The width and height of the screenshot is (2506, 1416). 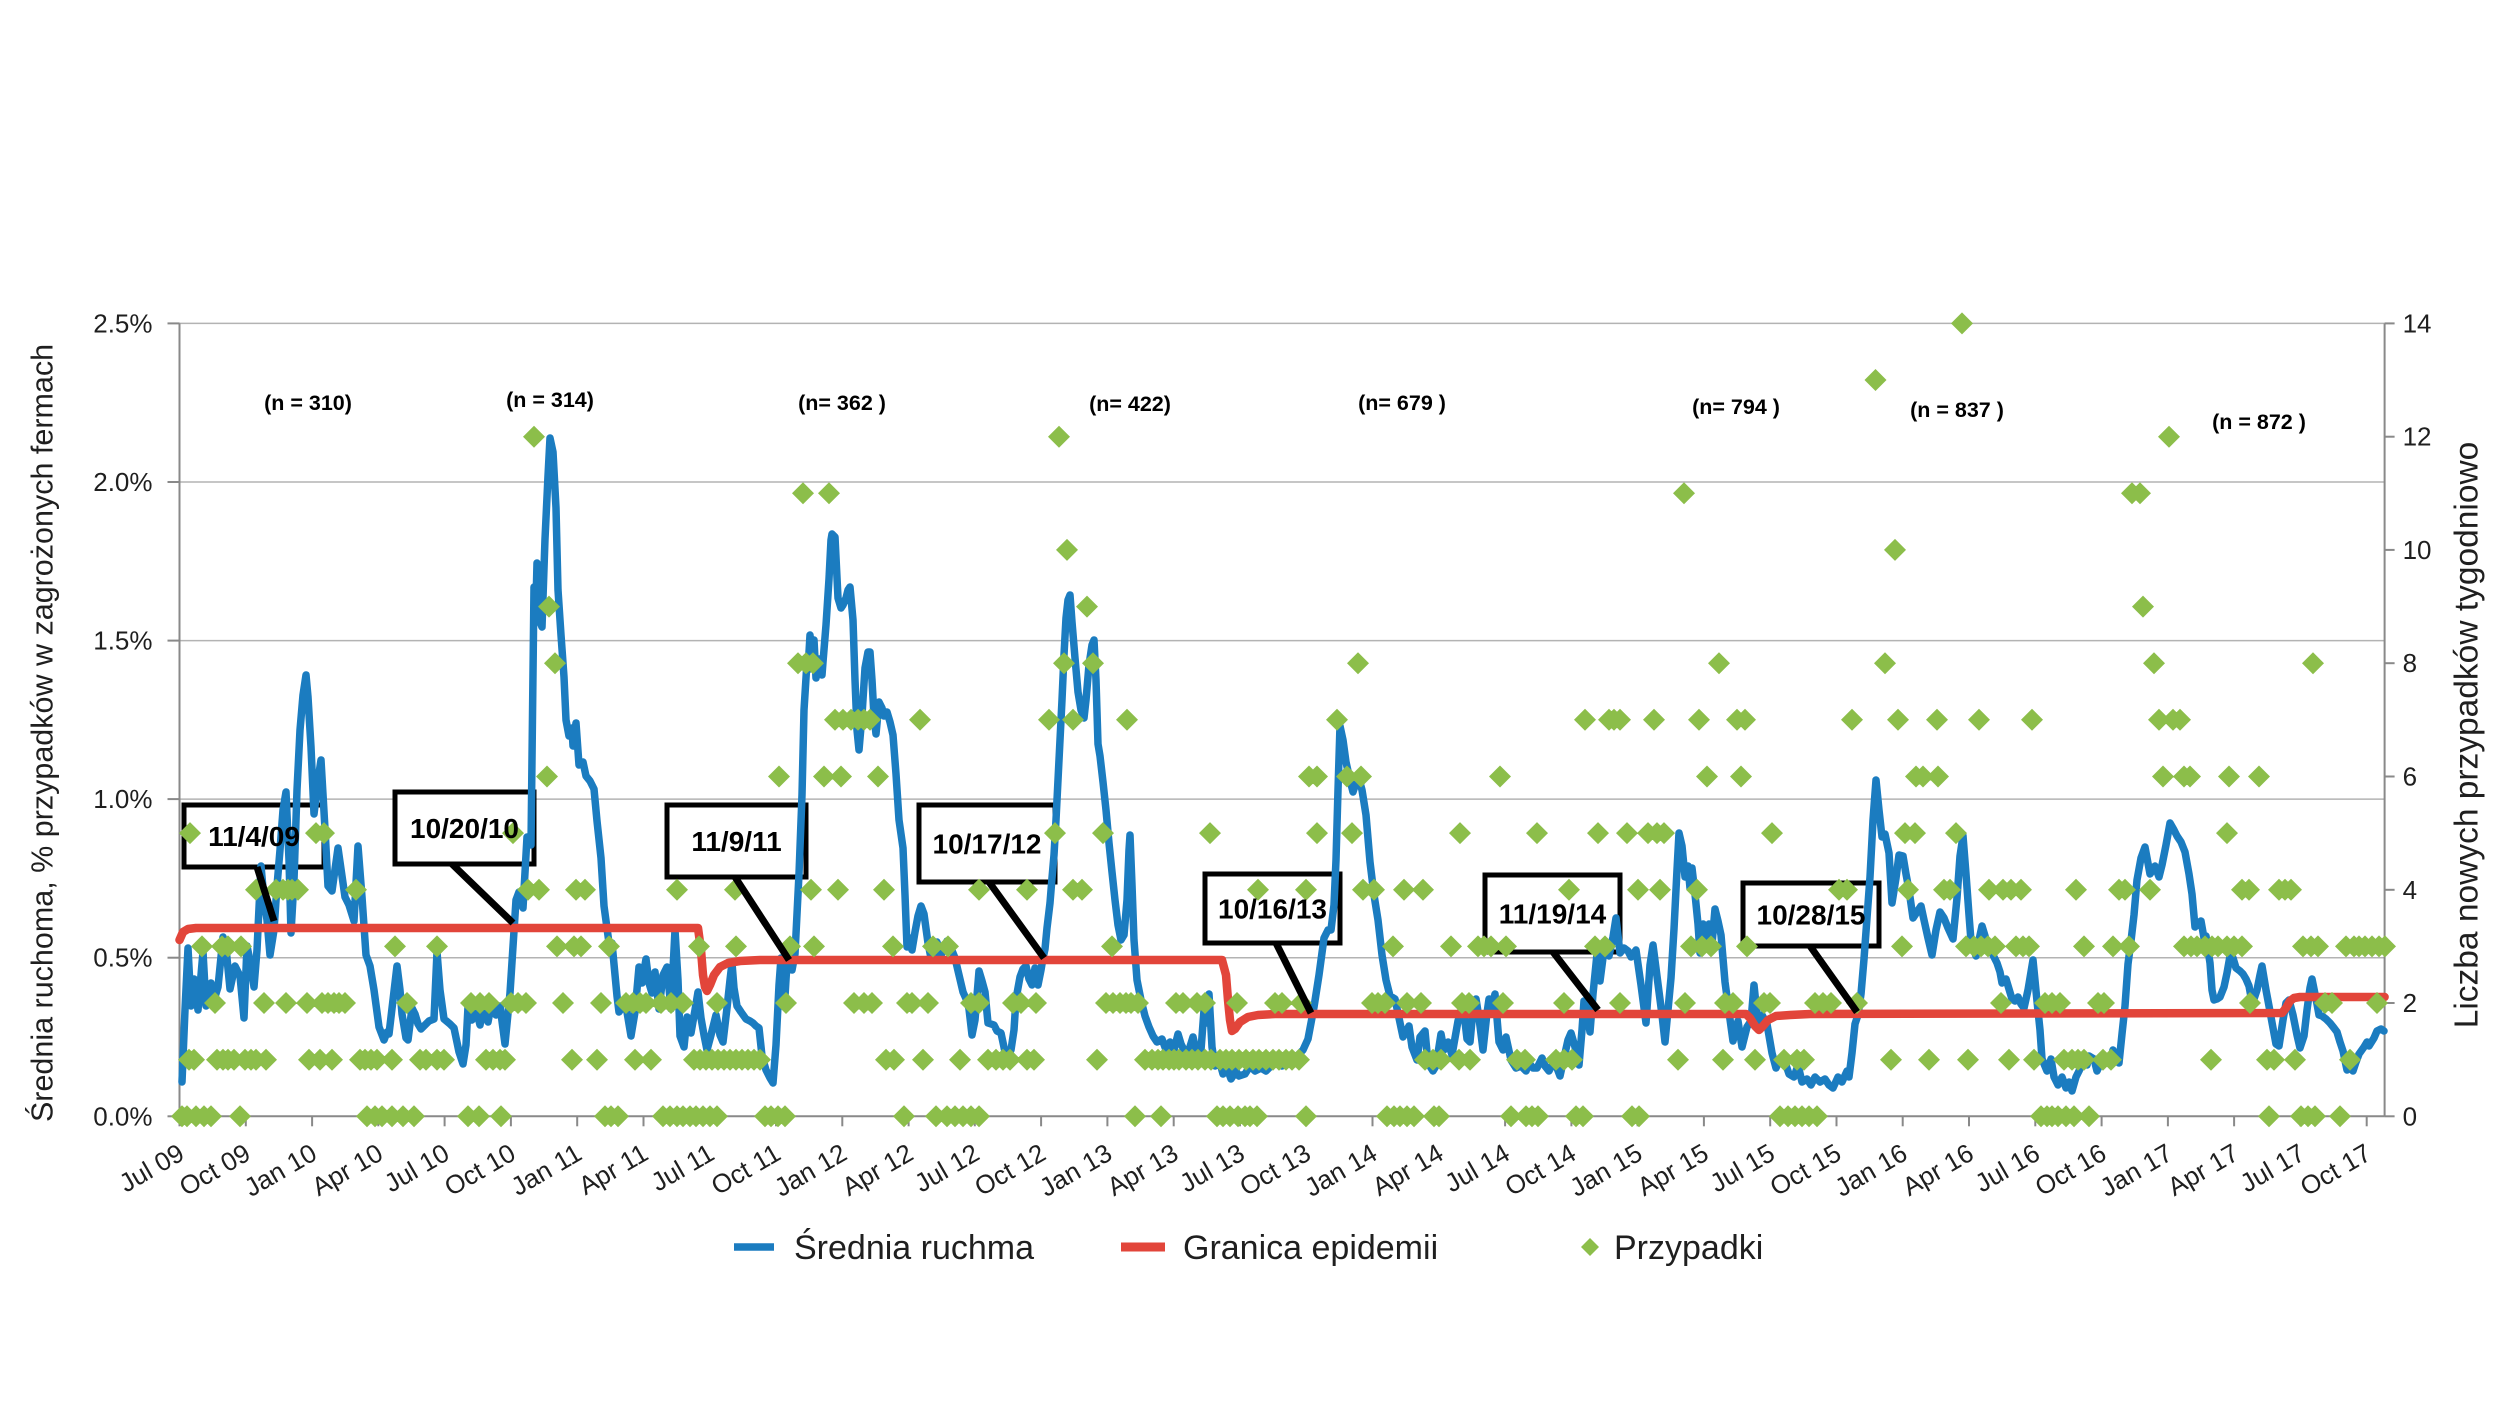 I want to click on svg-text: 2.0%, so click(x=122, y=482).